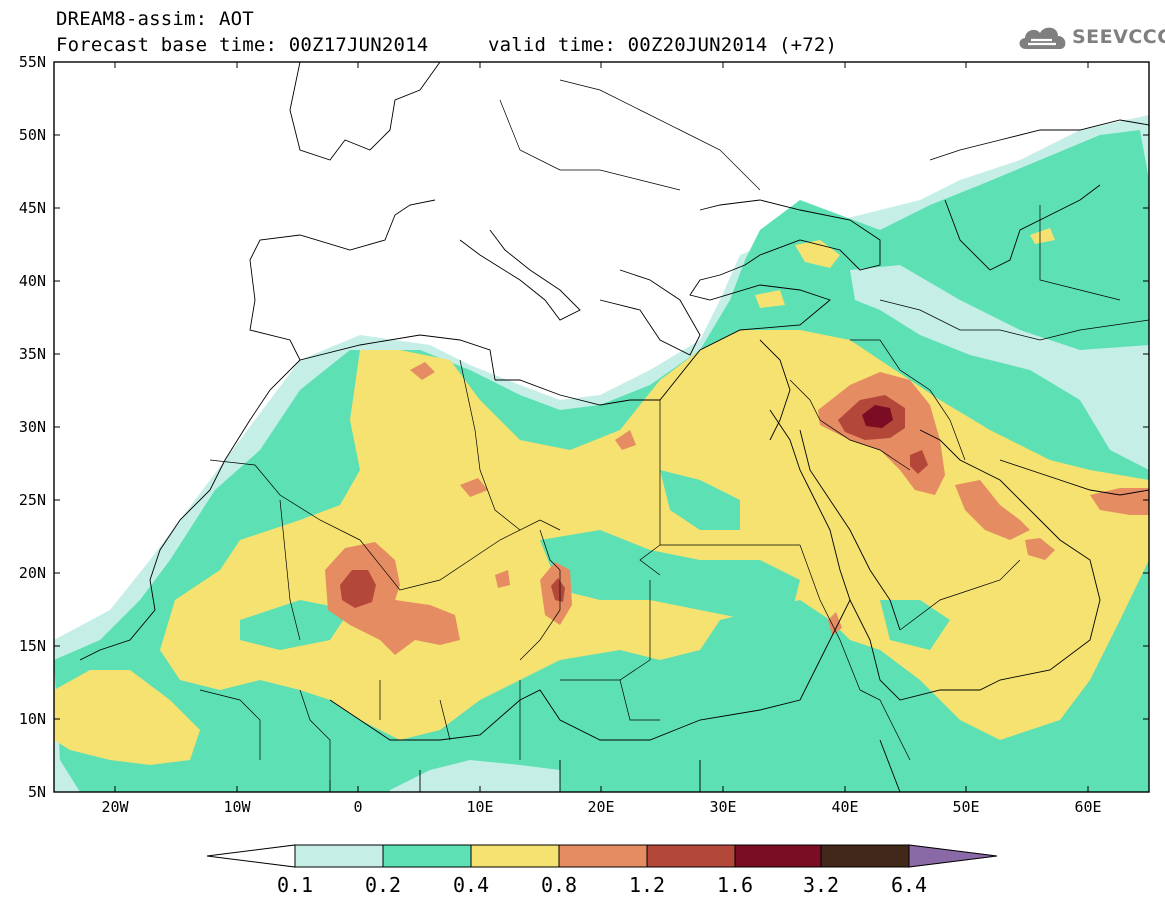 The height and width of the screenshot is (905, 1165). What do you see at coordinates (475, 776) in the screenshot?
I see `aot-band-0.1-south` at bounding box center [475, 776].